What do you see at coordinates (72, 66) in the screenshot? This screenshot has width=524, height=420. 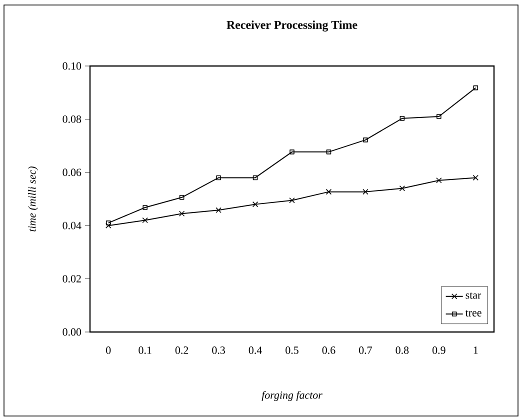 I see `y-tick-label: 0.10` at bounding box center [72, 66].